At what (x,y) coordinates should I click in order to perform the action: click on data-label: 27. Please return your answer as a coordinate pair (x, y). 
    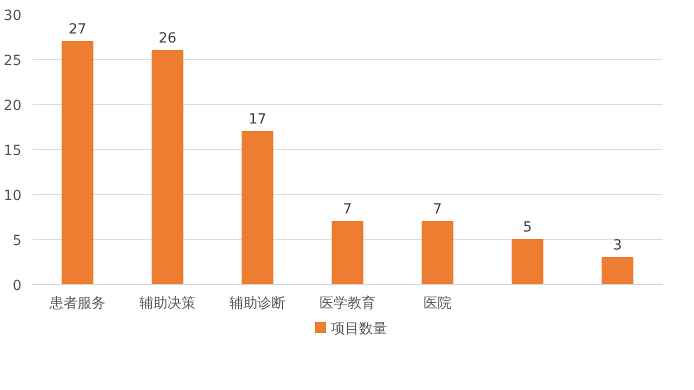
    Looking at the image, I should click on (77, 30).